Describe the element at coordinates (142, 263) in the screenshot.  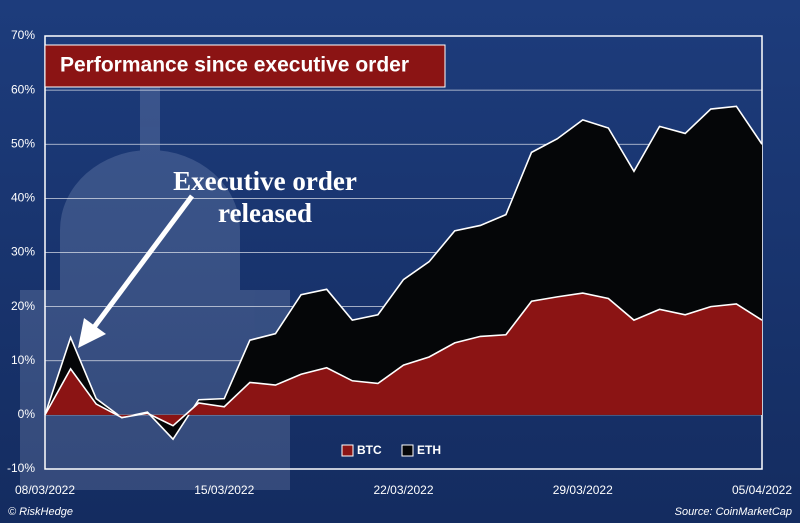
I see `arrow-shaft` at that location.